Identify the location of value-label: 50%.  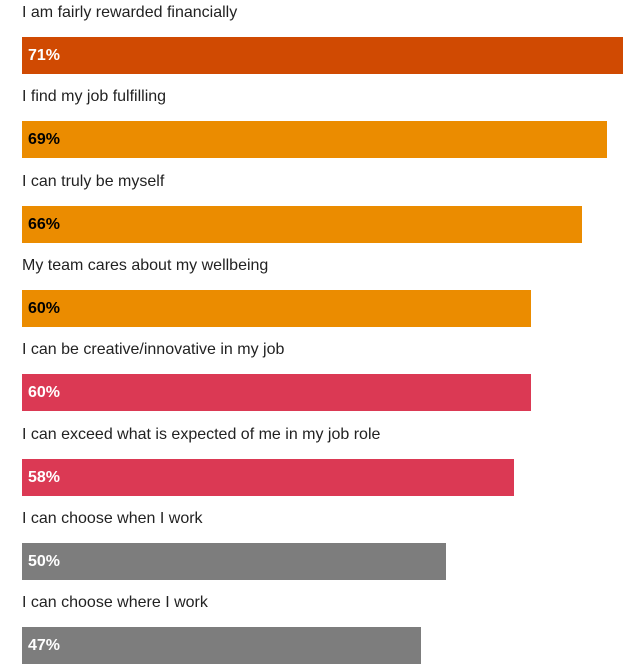
(44, 561).